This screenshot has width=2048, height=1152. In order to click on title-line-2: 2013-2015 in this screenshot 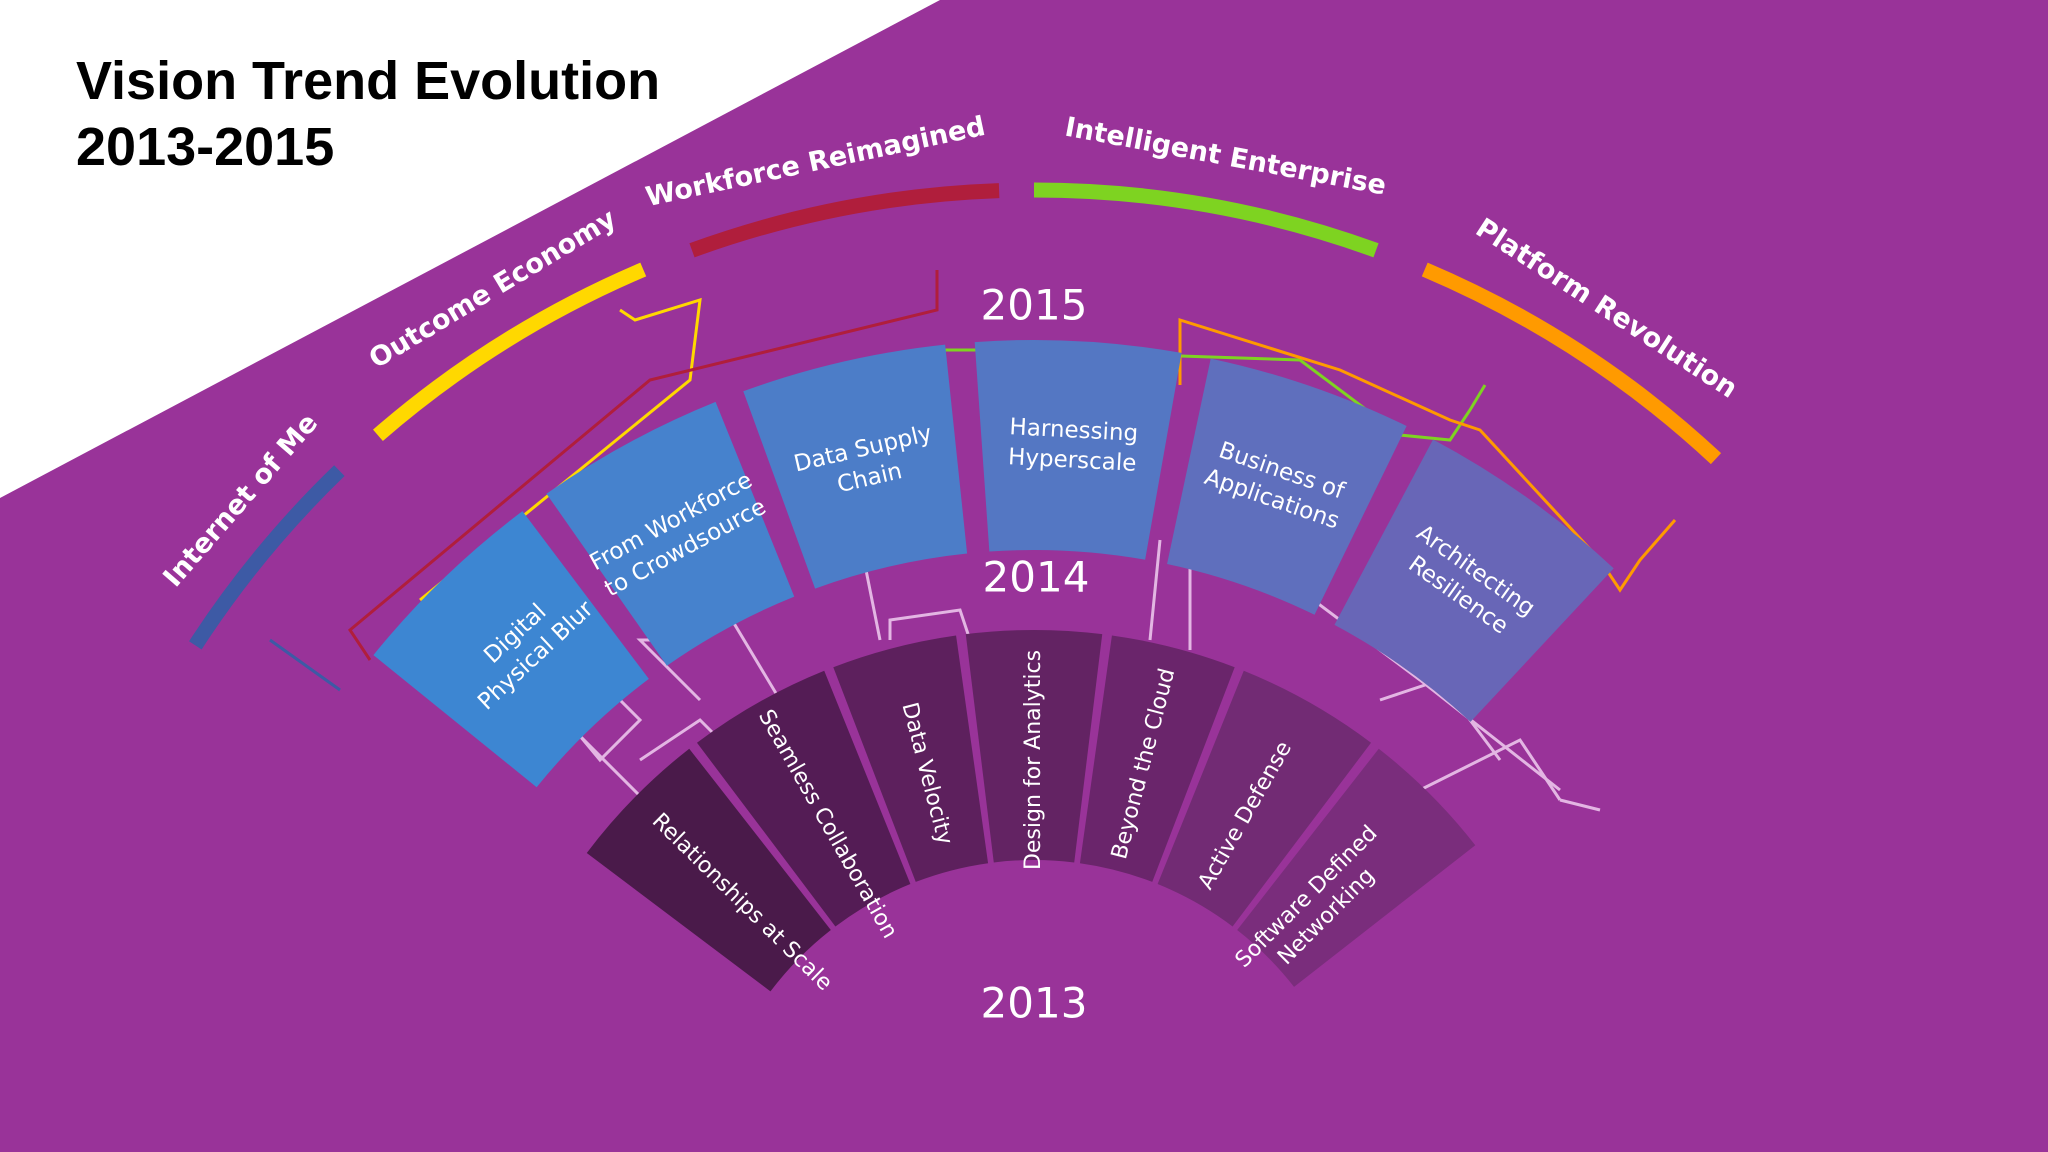, I will do `click(205, 147)`.